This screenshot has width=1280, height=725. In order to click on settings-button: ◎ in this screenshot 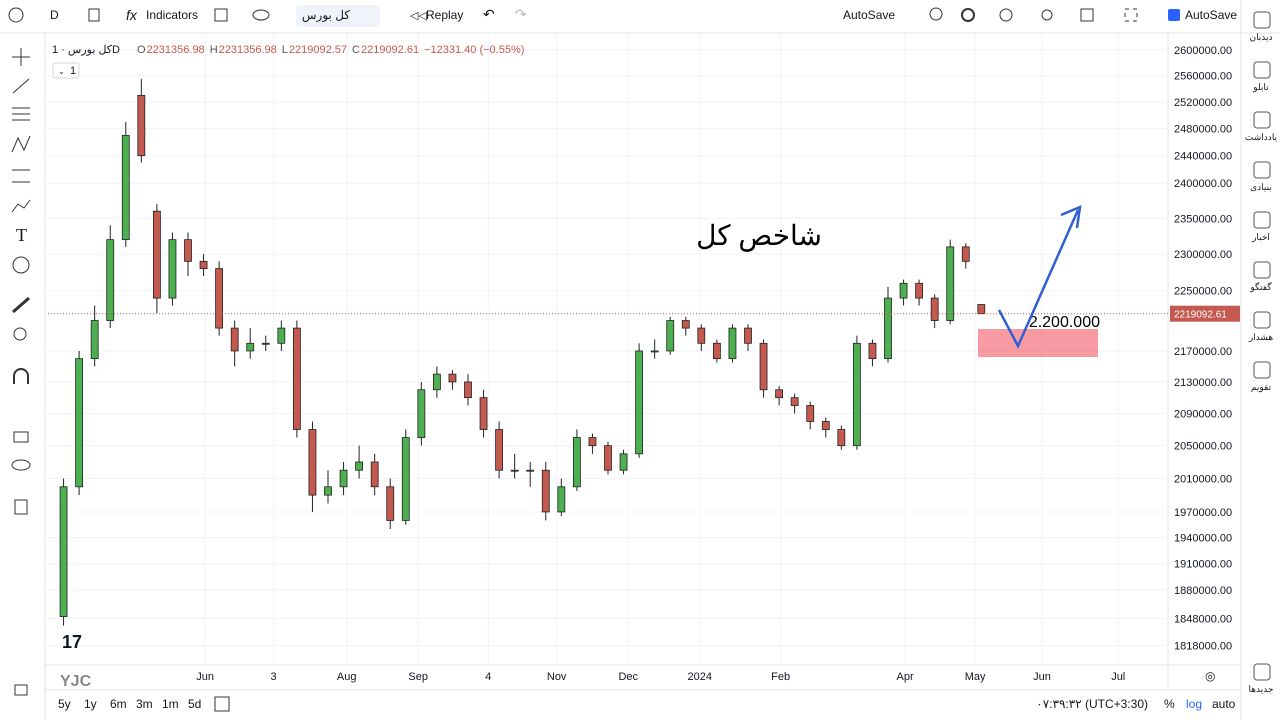, I will do `click(1210, 676)`.